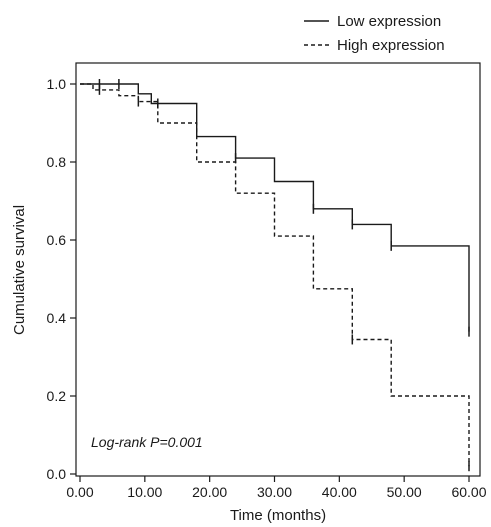 This screenshot has width=491, height=527. Describe the element at coordinates (57, 474) in the screenshot. I see `y-tick-label: 0.0` at that location.